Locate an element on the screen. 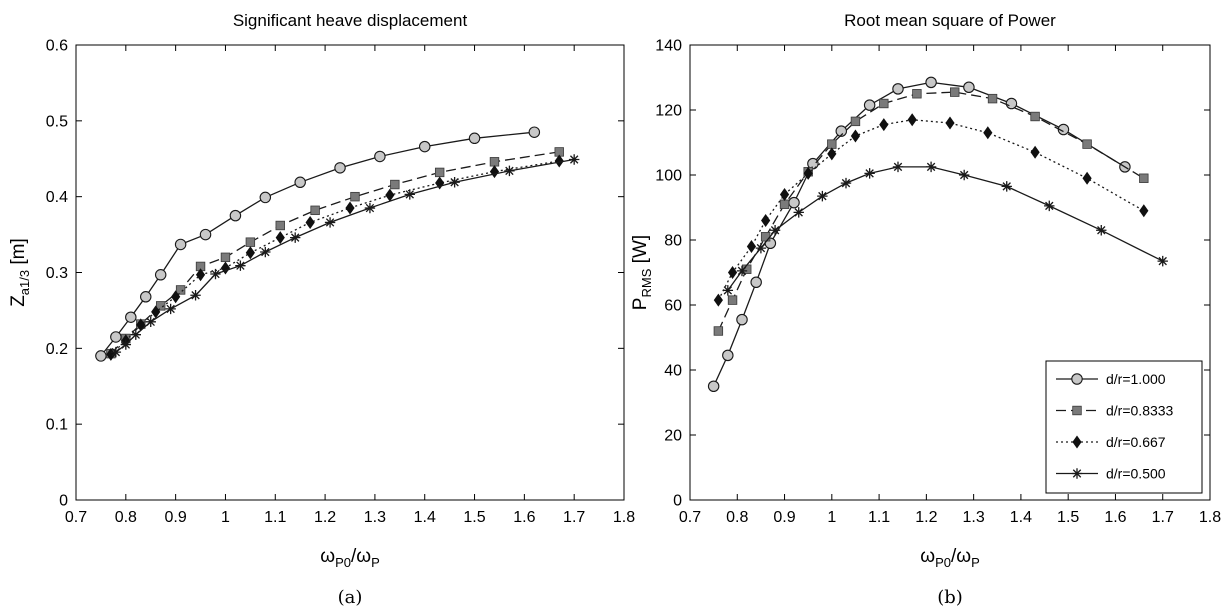 Image resolution: width=1230 pixels, height=616 pixels. panel-caption: (a) is located at coordinates (350, 597).